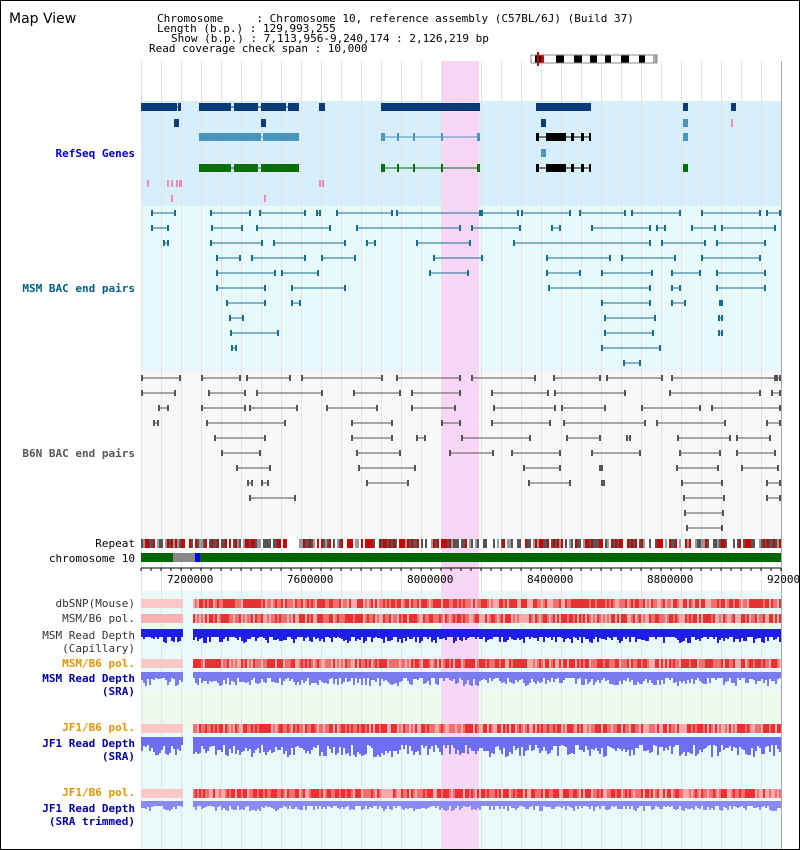 The height and width of the screenshot is (850, 800). Describe the element at coordinates (78, 288) in the screenshot. I see `track-label-msm-bac: MSM BAC end pairs` at that location.